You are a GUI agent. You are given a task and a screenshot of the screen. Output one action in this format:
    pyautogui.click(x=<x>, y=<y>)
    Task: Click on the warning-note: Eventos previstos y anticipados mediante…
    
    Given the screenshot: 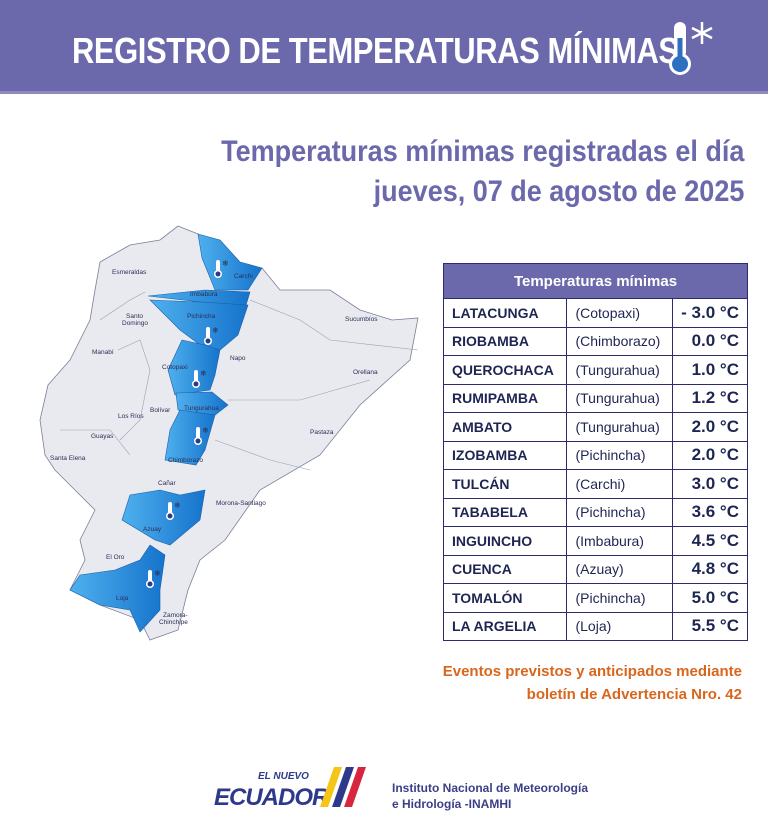 What is the action you would take?
    pyautogui.click(x=592, y=683)
    